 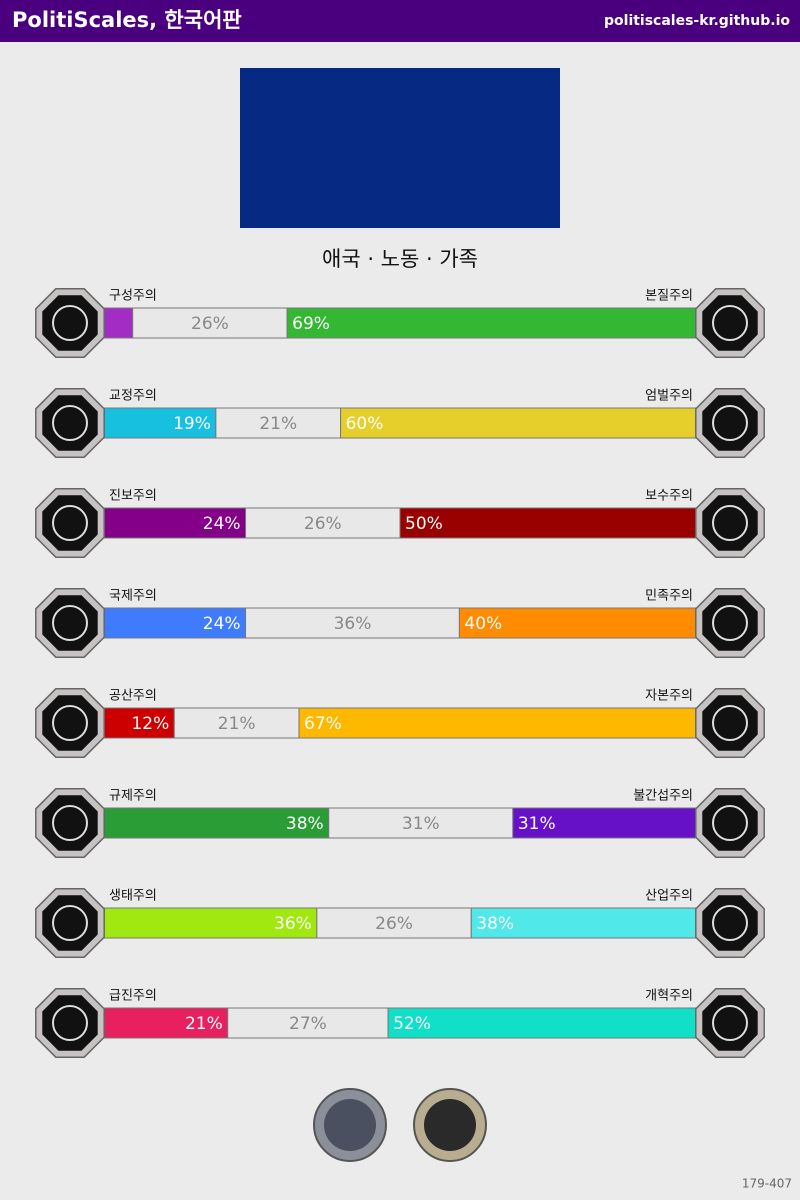 I want to click on header-title: PolitiScales, 한국어판, so click(x=127, y=20).